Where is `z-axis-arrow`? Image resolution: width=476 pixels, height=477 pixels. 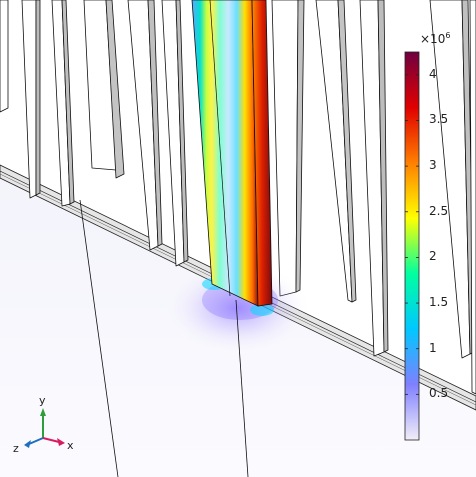 z-axis-arrow is located at coordinates (36, 441).